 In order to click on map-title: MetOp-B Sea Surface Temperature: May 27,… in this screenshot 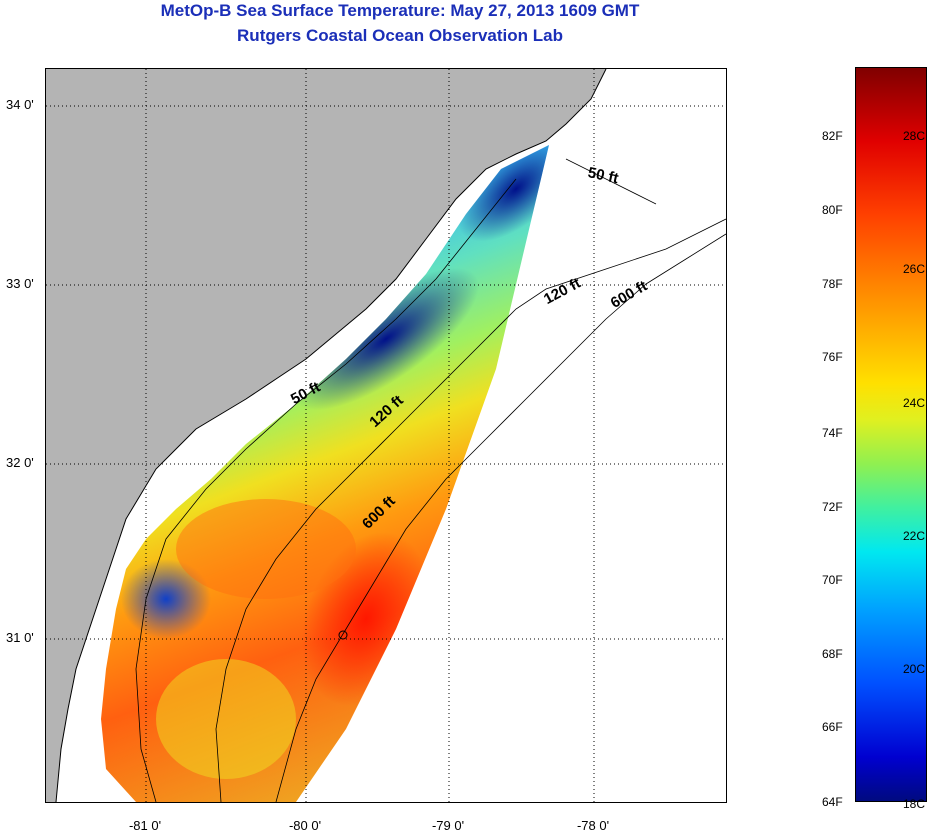, I will do `click(400, 10)`.